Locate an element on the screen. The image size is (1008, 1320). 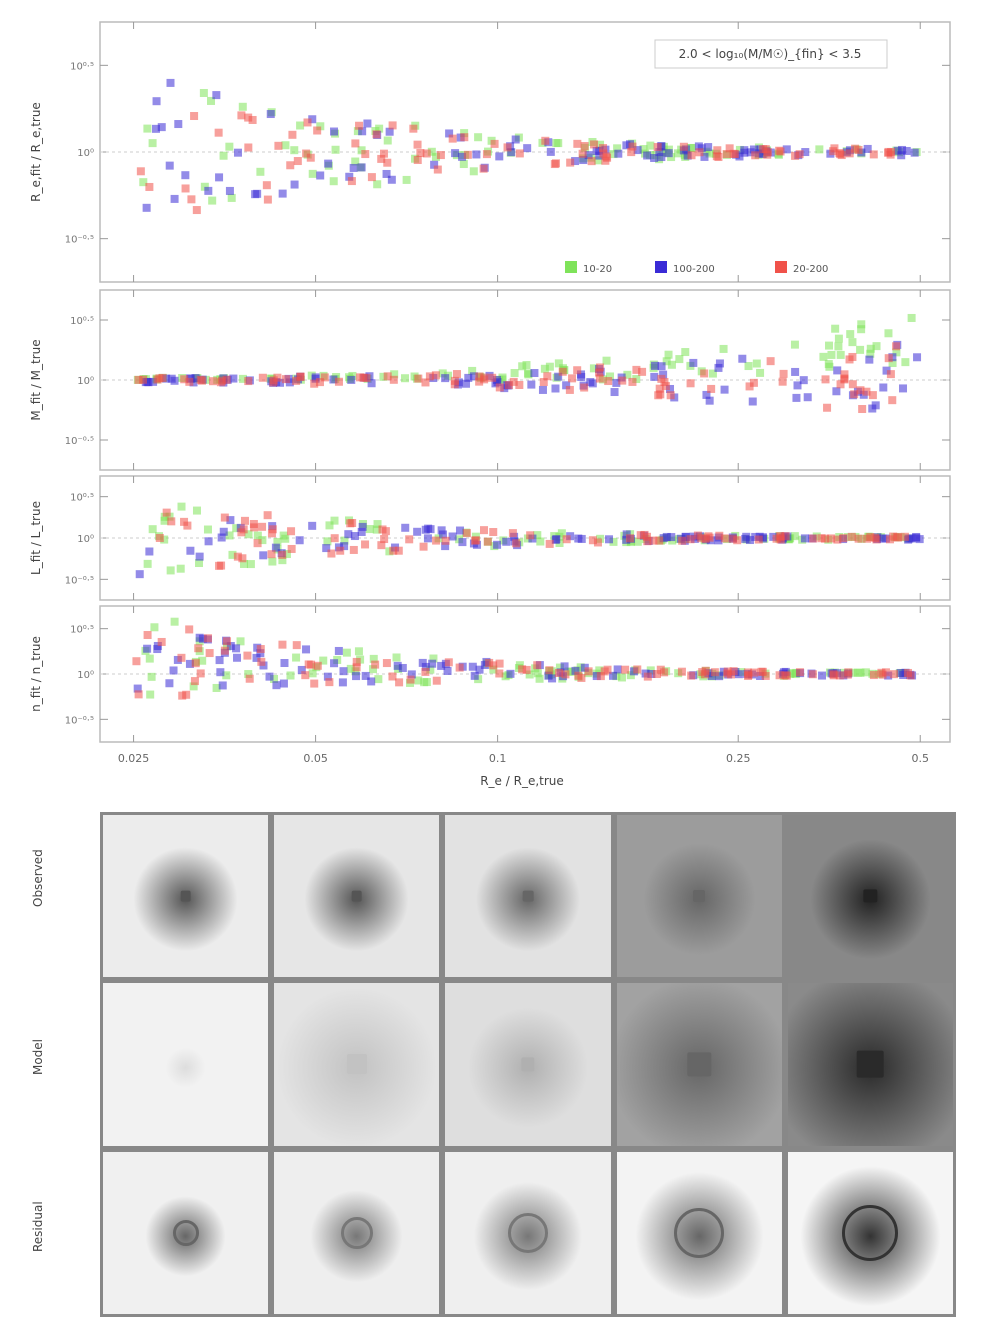
image-tile-r3-c4 is located at coordinates (699, 1232).